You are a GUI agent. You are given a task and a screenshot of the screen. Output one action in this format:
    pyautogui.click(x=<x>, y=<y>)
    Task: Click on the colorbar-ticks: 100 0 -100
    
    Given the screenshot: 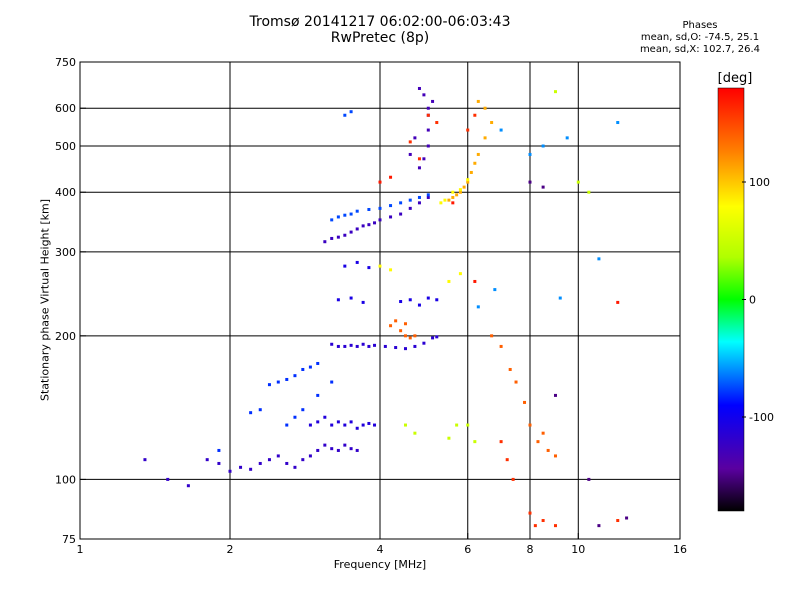 What is the action you would take?
    pyautogui.click(x=758, y=300)
    